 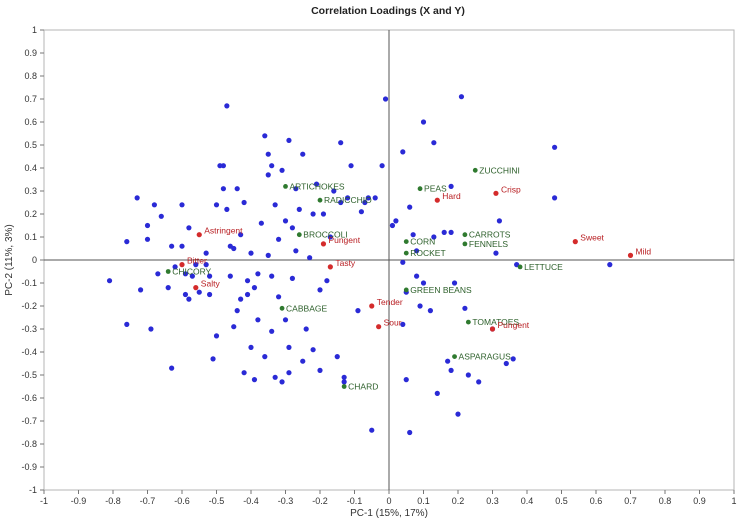 What do you see at coordinates (423, 501) in the screenshot?
I see `x-tick-label: 0.1` at bounding box center [423, 501].